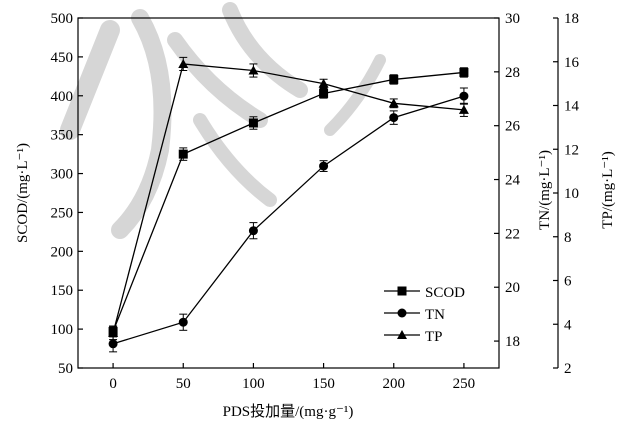 Image resolution: width=622 pixels, height=428 pixels. I want to click on left-tick-label: 250, so click(62, 213).